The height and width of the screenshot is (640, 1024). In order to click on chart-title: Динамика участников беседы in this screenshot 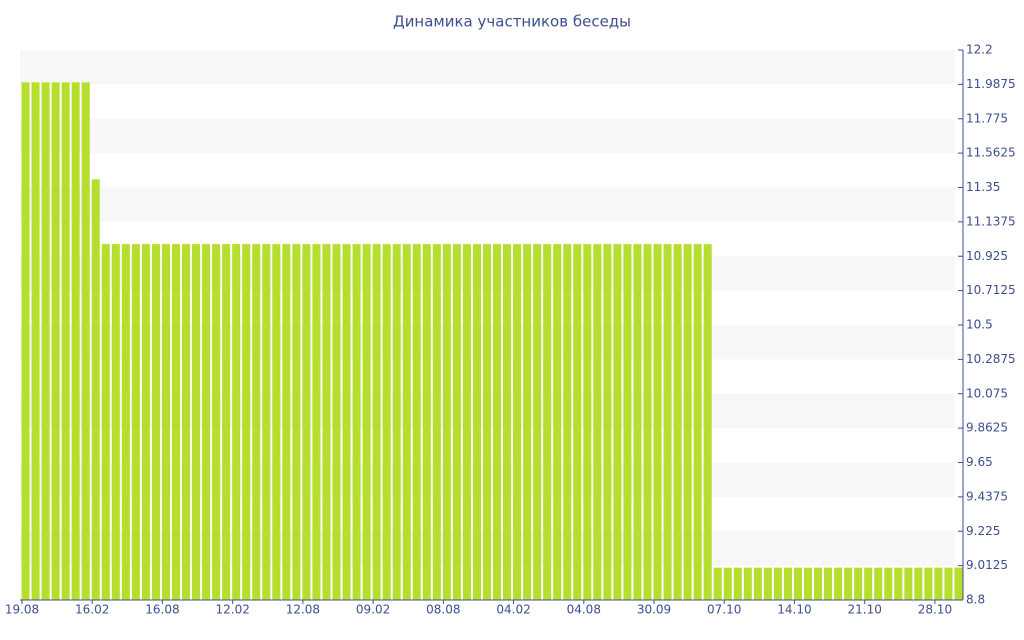, I will do `click(512, 22)`.